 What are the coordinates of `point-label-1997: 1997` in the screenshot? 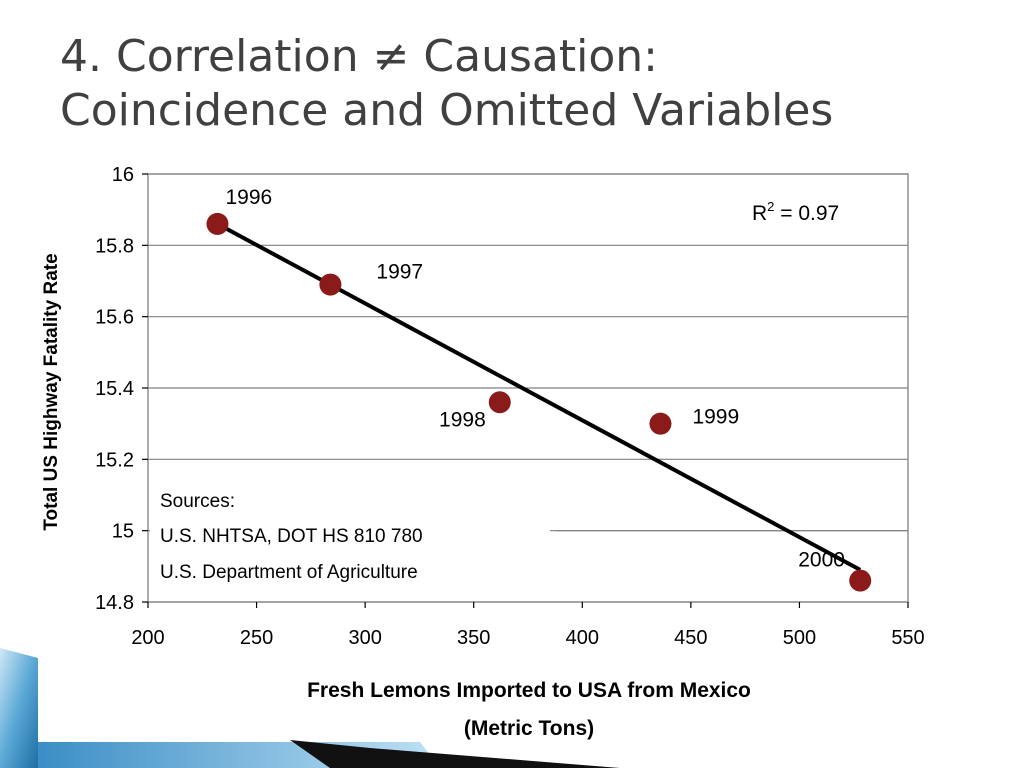 It's located at (399, 272).